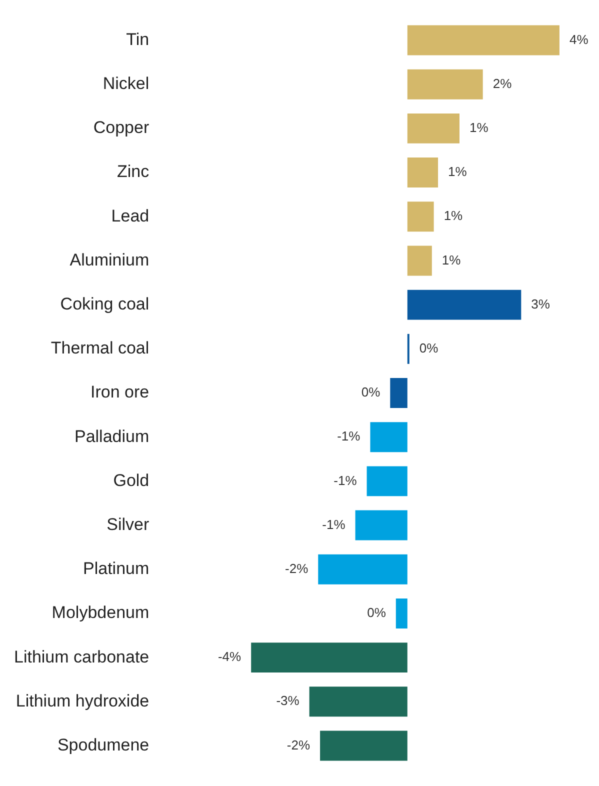 This screenshot has height=786, width=599. I want to click on y-tick-label: Silver, so click(128, 524).